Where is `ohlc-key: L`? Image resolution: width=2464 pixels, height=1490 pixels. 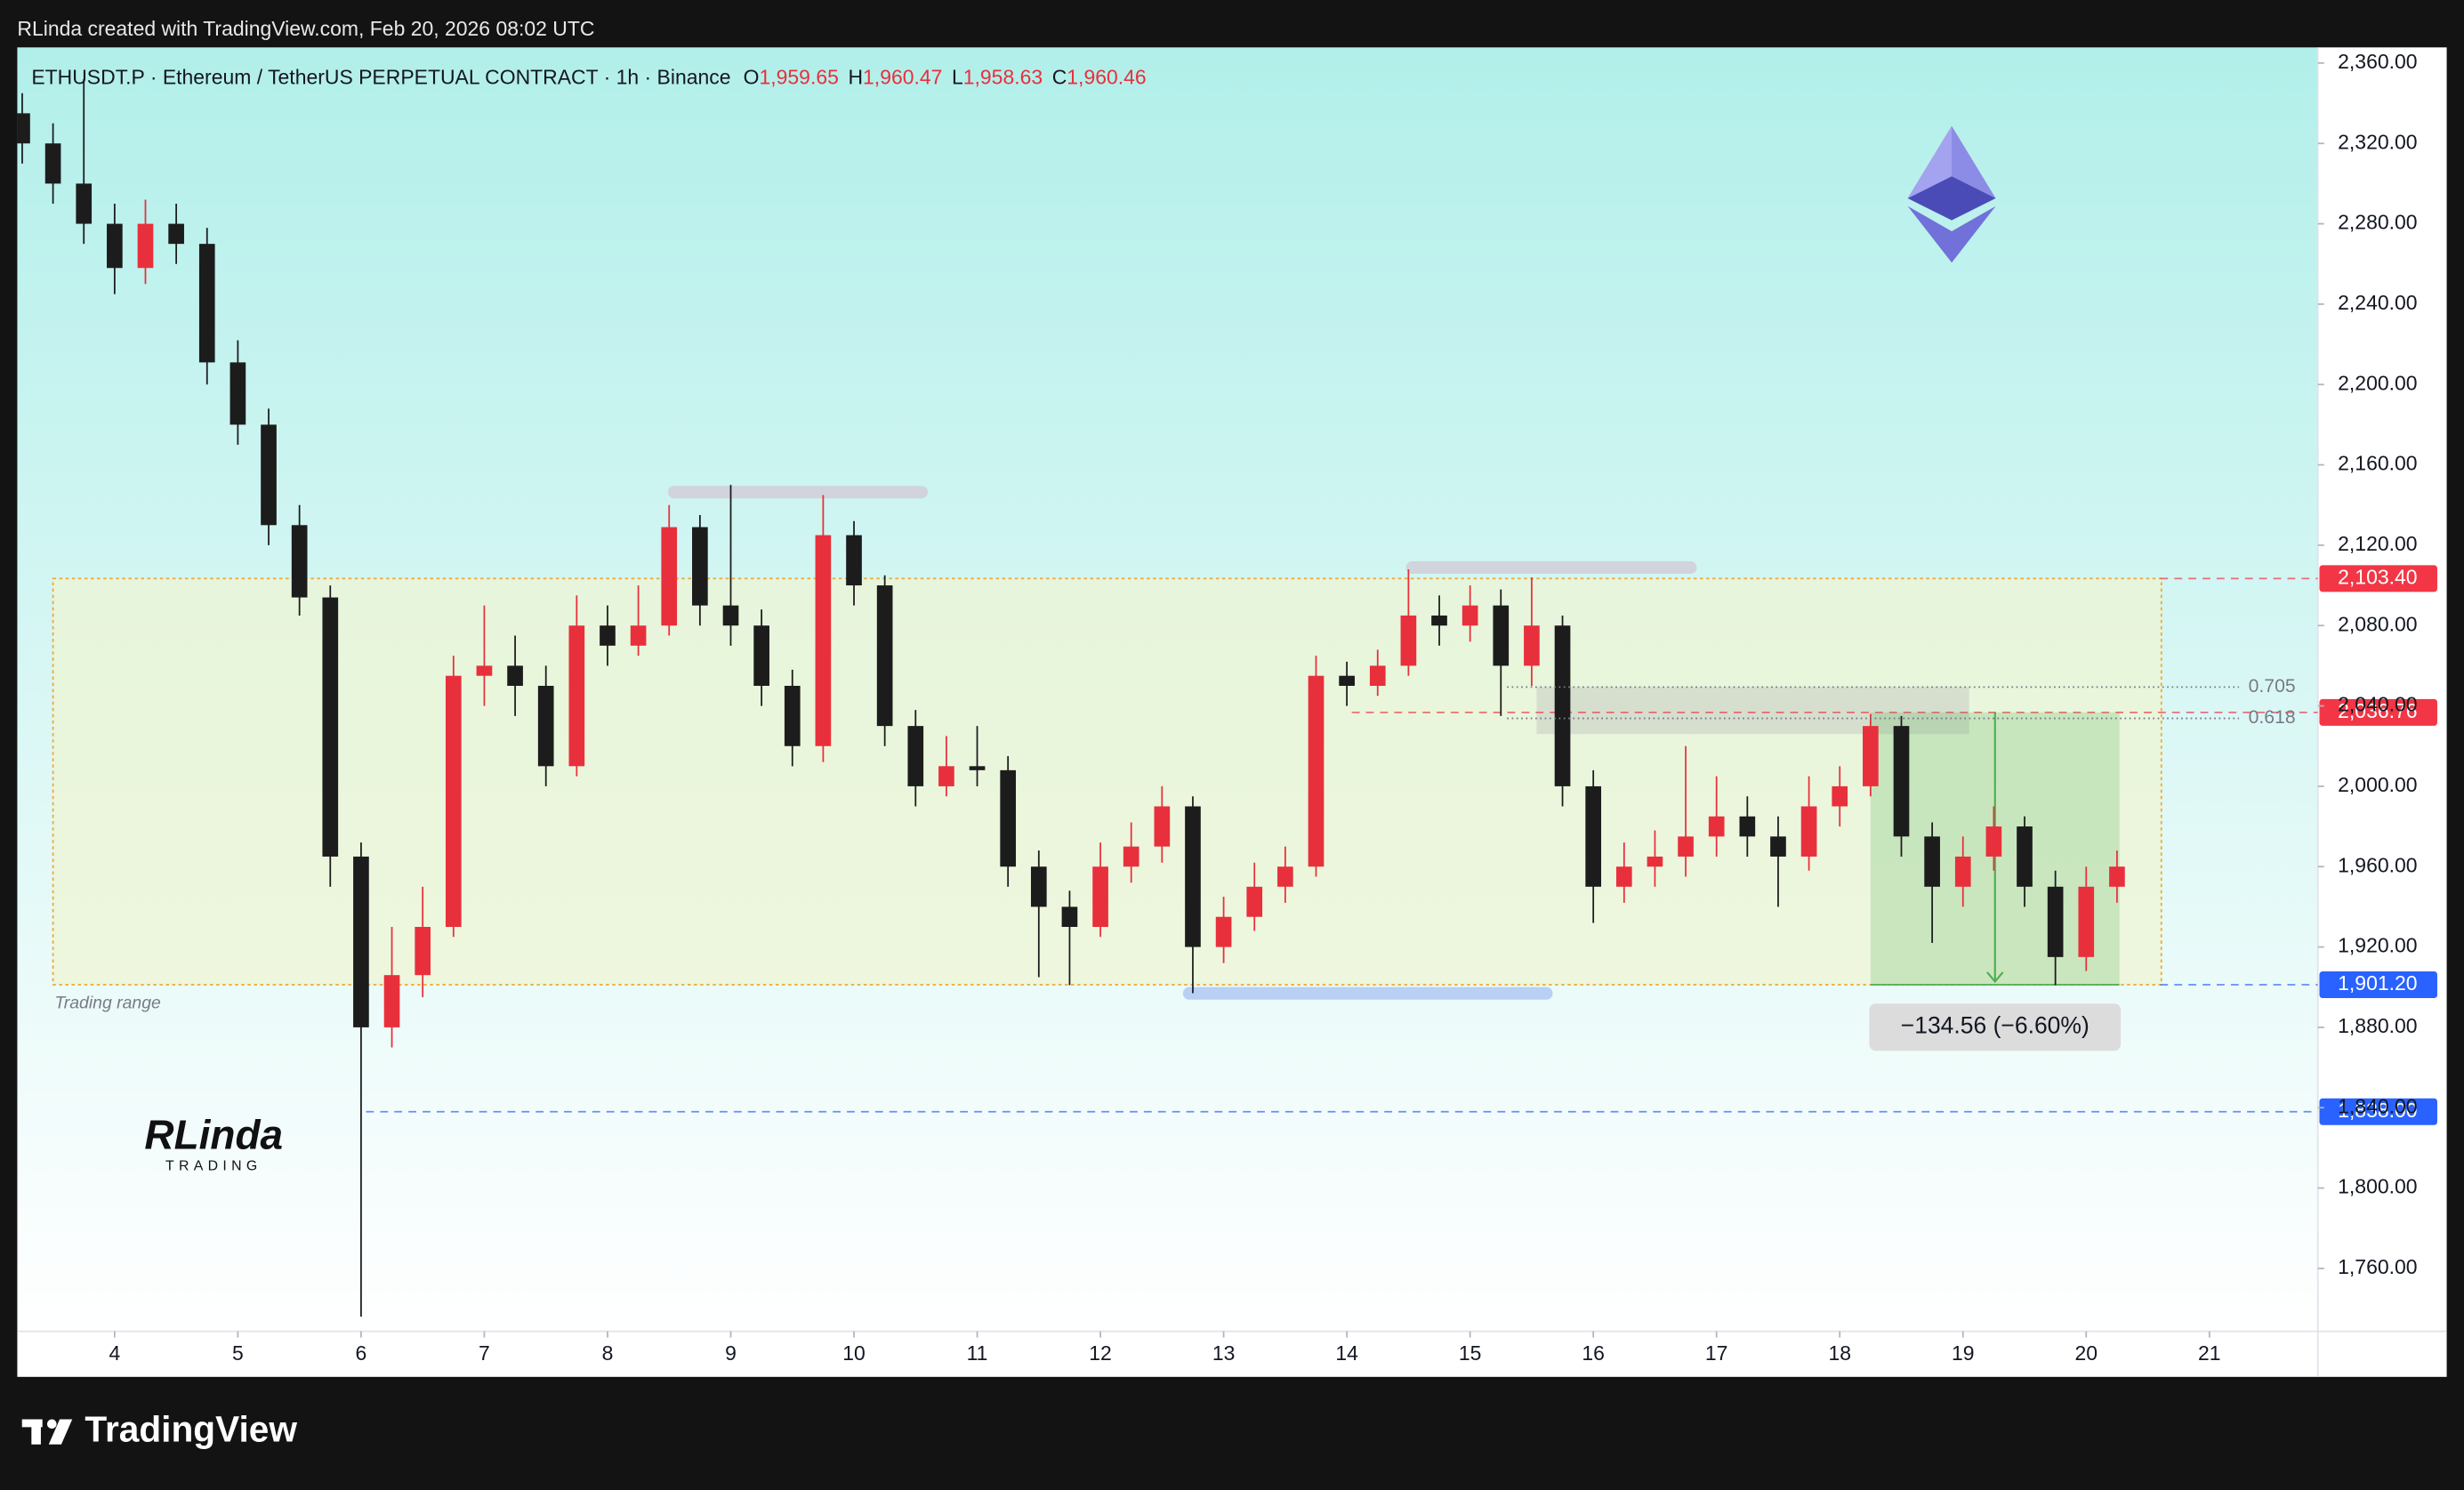
ohlc-key: L is located at coordinates (958, 77).